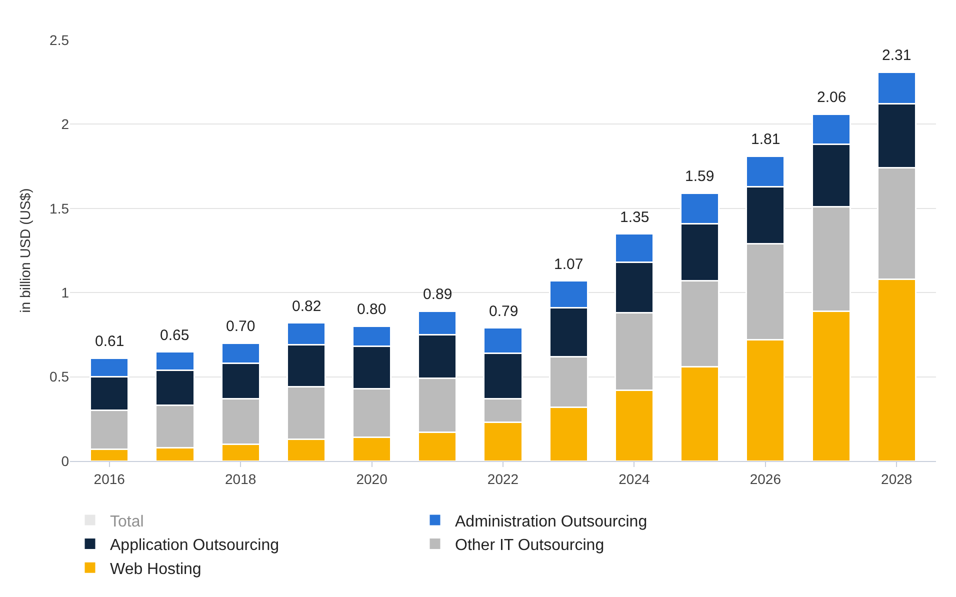 Image resolution: width=956 pixels, height=597 pixels. I want to click on x-tick-label: 2026, so click(766, 478).